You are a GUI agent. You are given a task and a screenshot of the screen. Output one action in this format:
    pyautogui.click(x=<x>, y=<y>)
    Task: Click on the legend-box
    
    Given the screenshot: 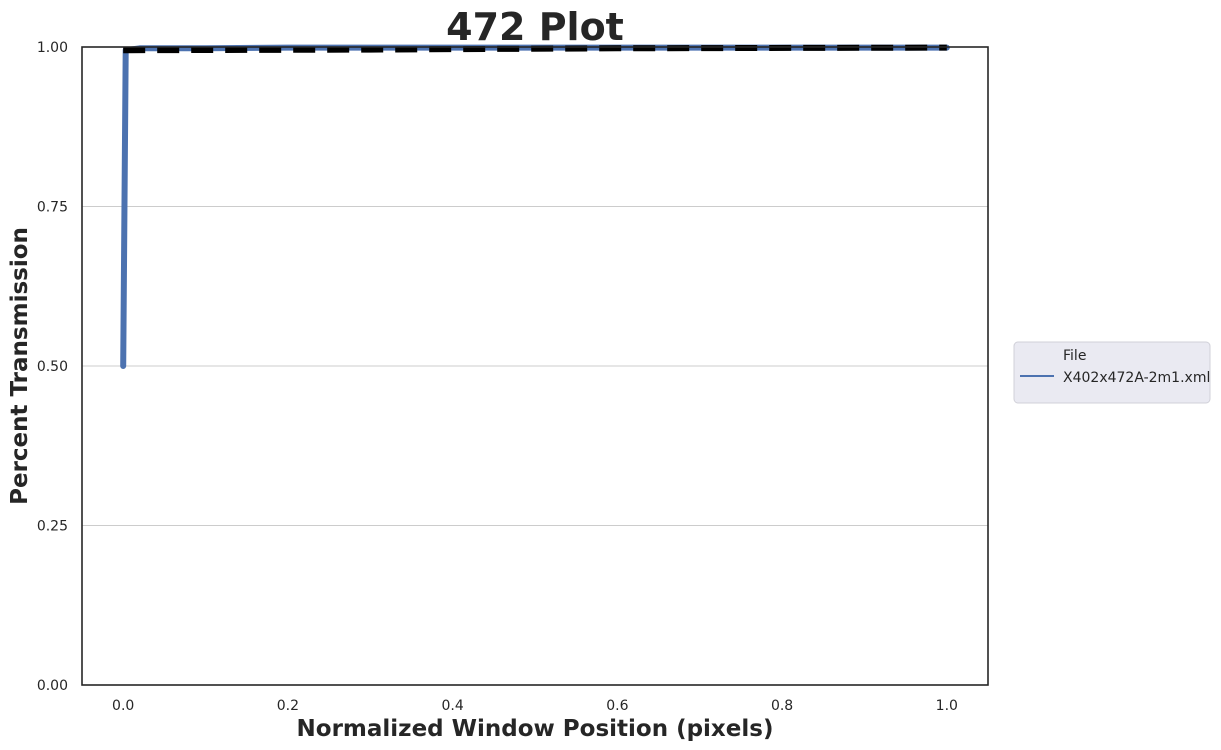 What is the action you would take?
    pyautogui.click(x=1112, y=372)
    